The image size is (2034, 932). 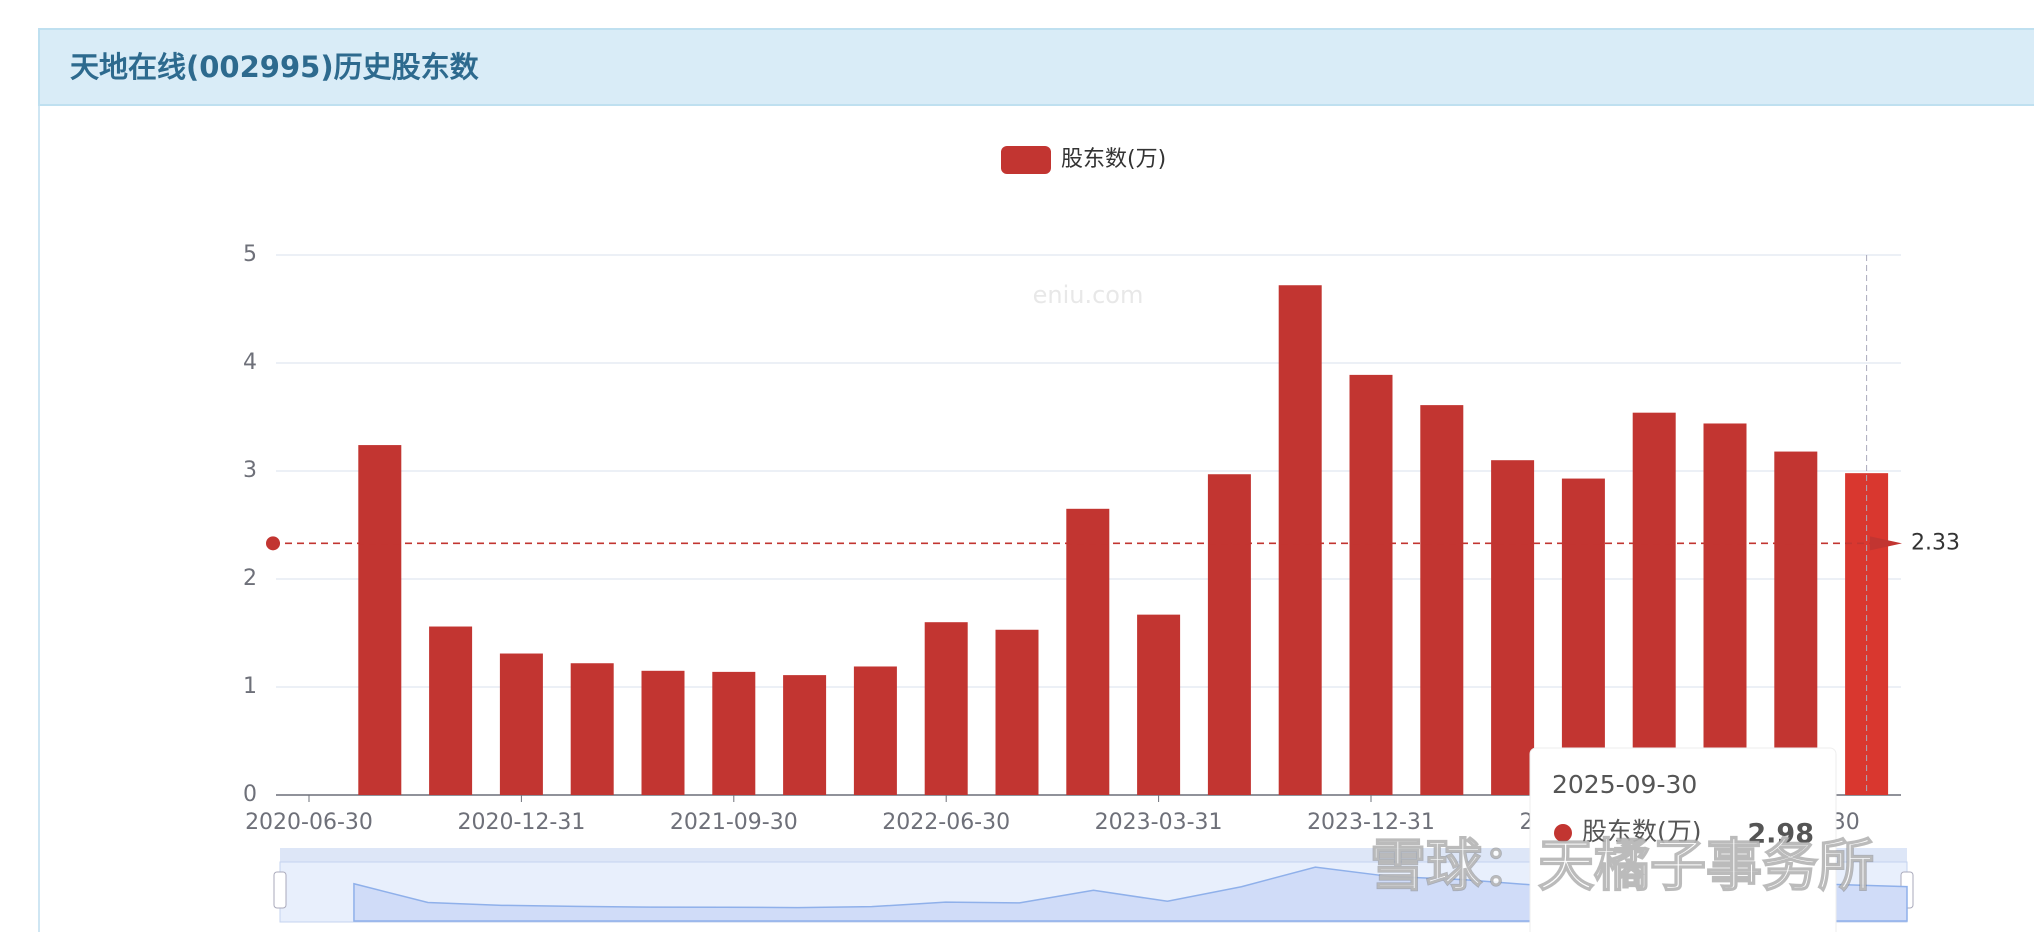 What do you see at coordinates (1088, 295) in the screenshot?
I see `watermark: eniu.com` at bounding box center [1088, 295].